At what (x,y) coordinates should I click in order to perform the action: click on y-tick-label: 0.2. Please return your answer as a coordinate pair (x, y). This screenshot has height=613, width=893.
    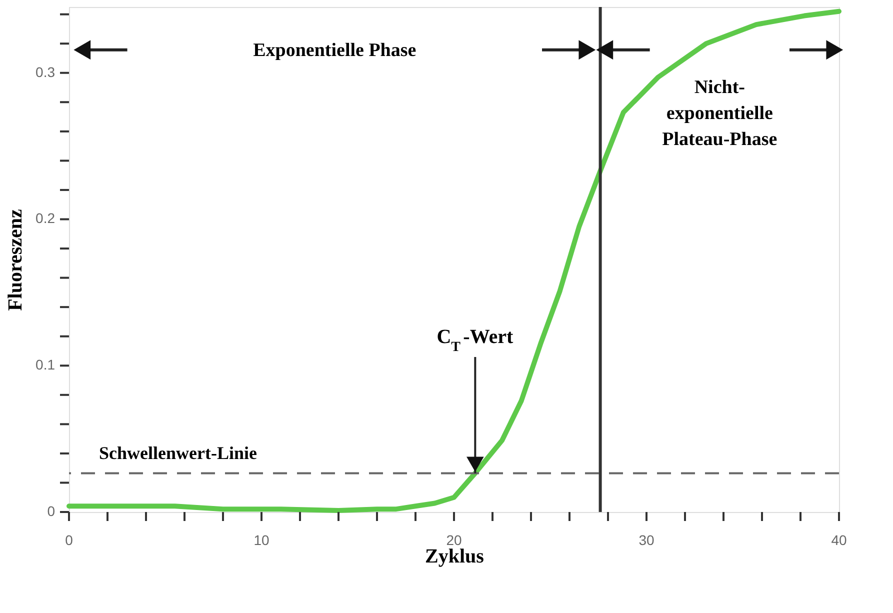
    Looking at the image, I should click on (46, 218).